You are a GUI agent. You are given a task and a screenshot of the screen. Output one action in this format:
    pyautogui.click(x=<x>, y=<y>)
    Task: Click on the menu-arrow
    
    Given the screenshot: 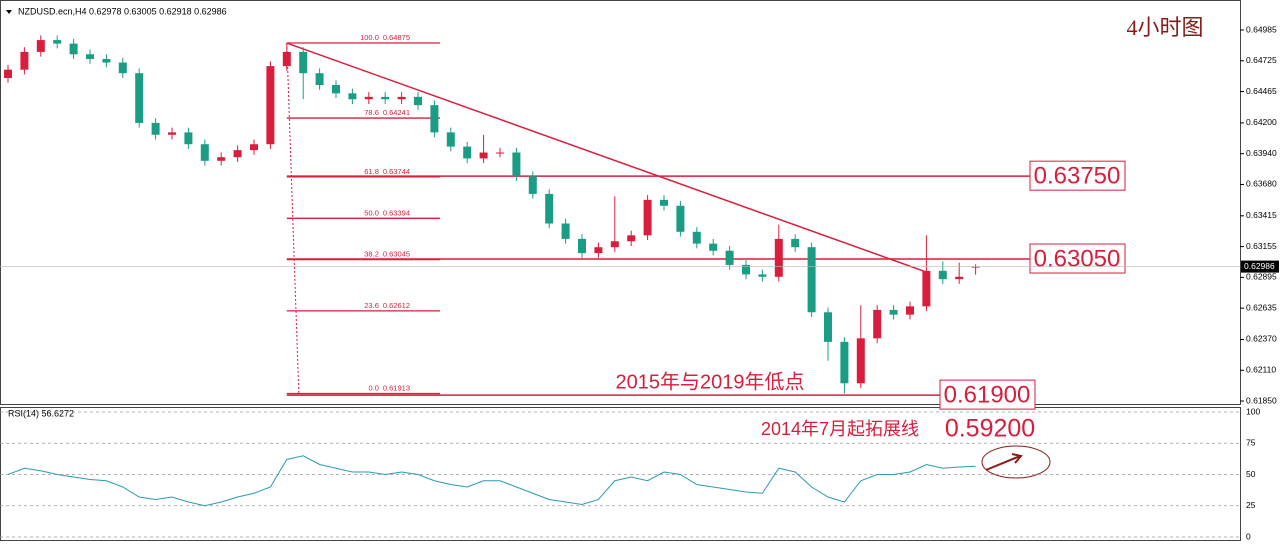 What is the action you would take?
    pyautogui.click(x=9, y=12)
    